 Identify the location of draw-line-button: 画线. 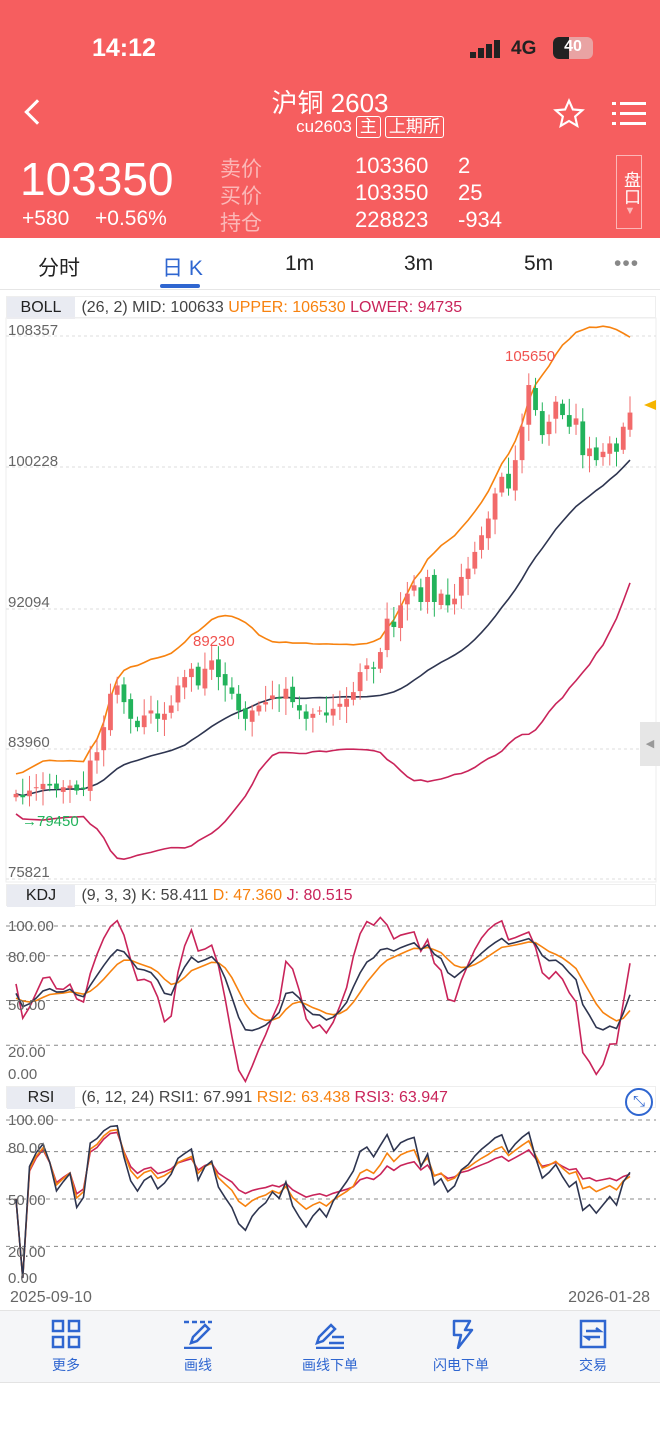
(198, 1343).